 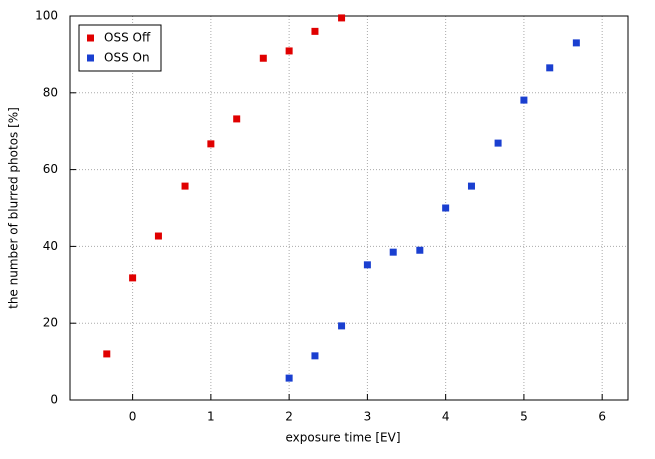 What do you see at coordinates (211, 417) in the screenshot?
I see `x-tick-label: 1` at bounding box center [211, 417].